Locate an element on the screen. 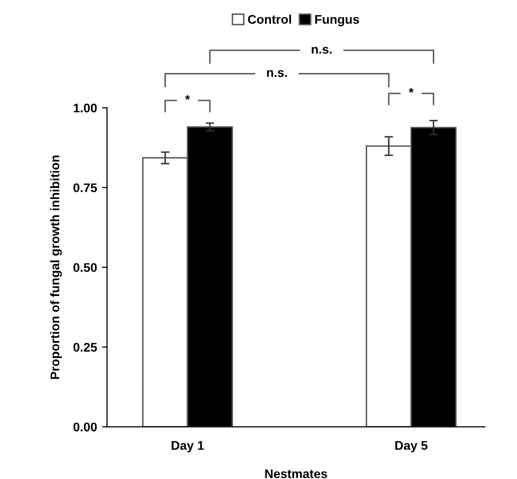 Image resolution: width=517 pixels, height=479 pixels. y-tick-label: 1.00 is located at coordinates (85, 108).